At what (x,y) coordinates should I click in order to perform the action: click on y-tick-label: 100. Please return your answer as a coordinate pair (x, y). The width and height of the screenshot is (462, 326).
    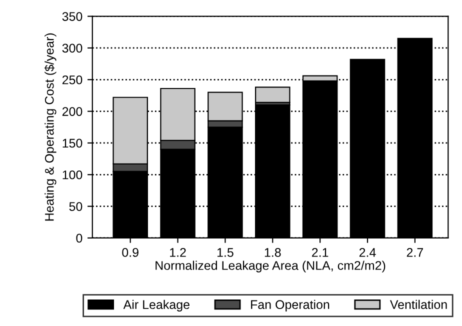
    Looking at the image, I should click on (72, 175).